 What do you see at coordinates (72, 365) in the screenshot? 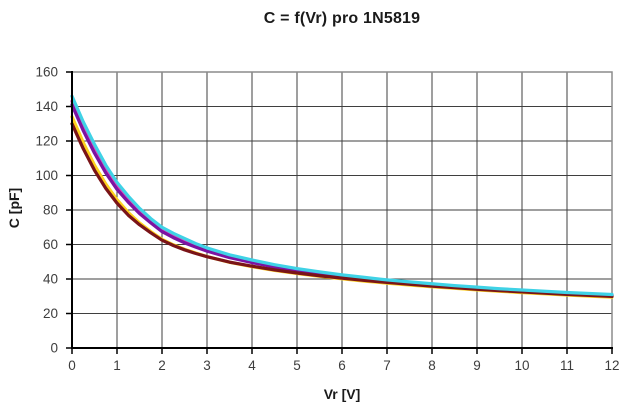
I see `x-tick-label: 0` at bounding box center [72, 365].